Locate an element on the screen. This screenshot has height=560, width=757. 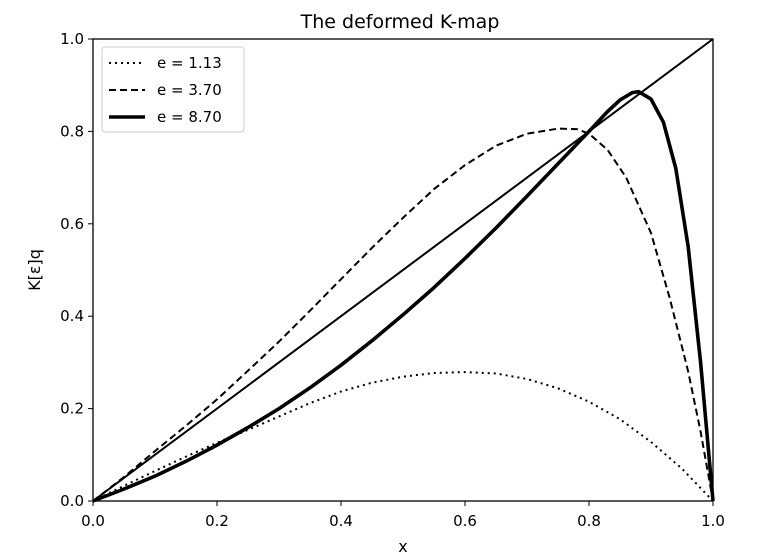
y-axis-label: K[ε]q is located at coordinates (34, 270).